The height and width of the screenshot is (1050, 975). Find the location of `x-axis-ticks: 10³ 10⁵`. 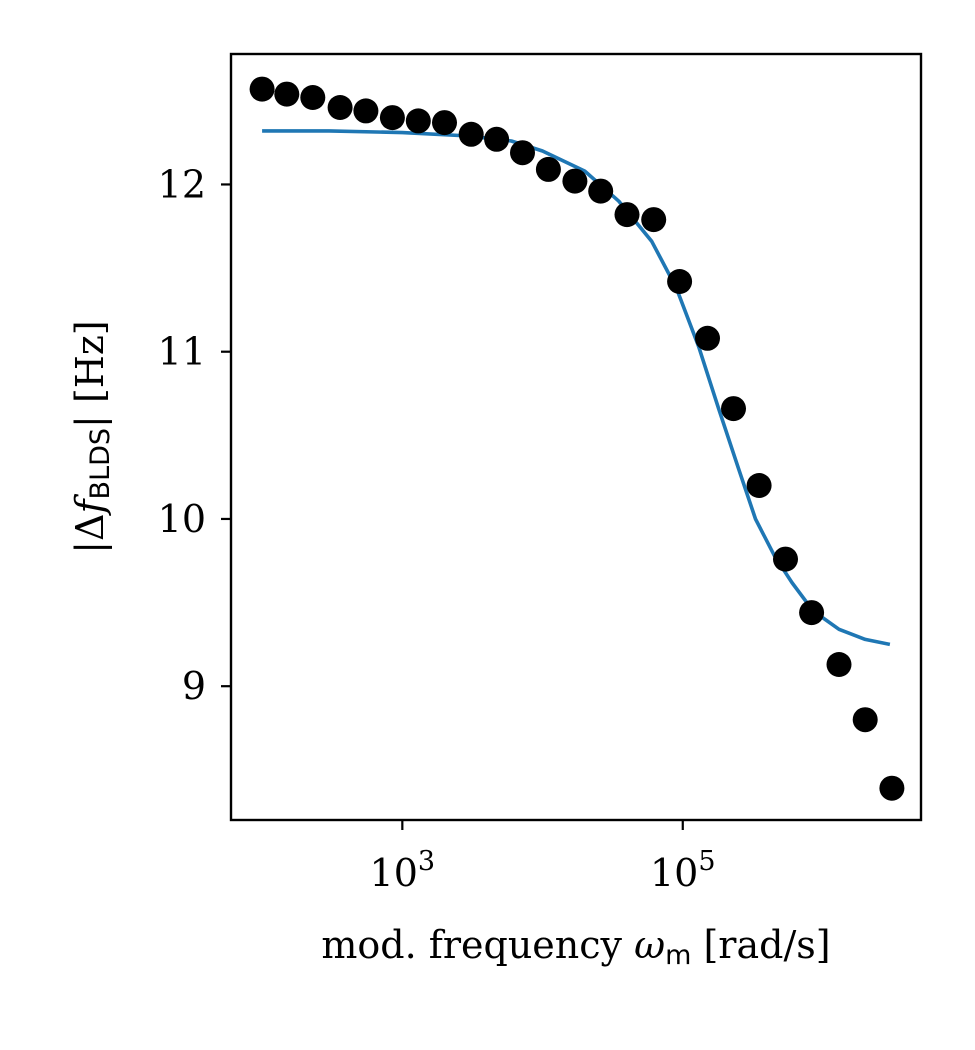

x-axis-ticks: 10³ 10⁵ is located at coordinates (543, 857).